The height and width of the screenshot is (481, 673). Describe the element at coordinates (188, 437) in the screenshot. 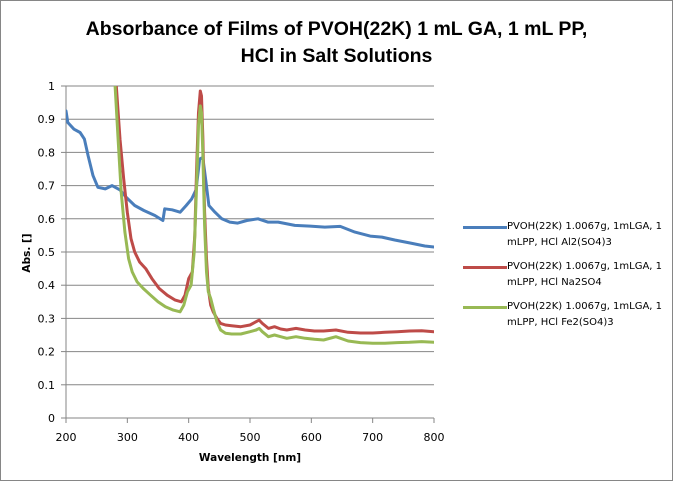

I see `x-tick-label: 400` at that location.